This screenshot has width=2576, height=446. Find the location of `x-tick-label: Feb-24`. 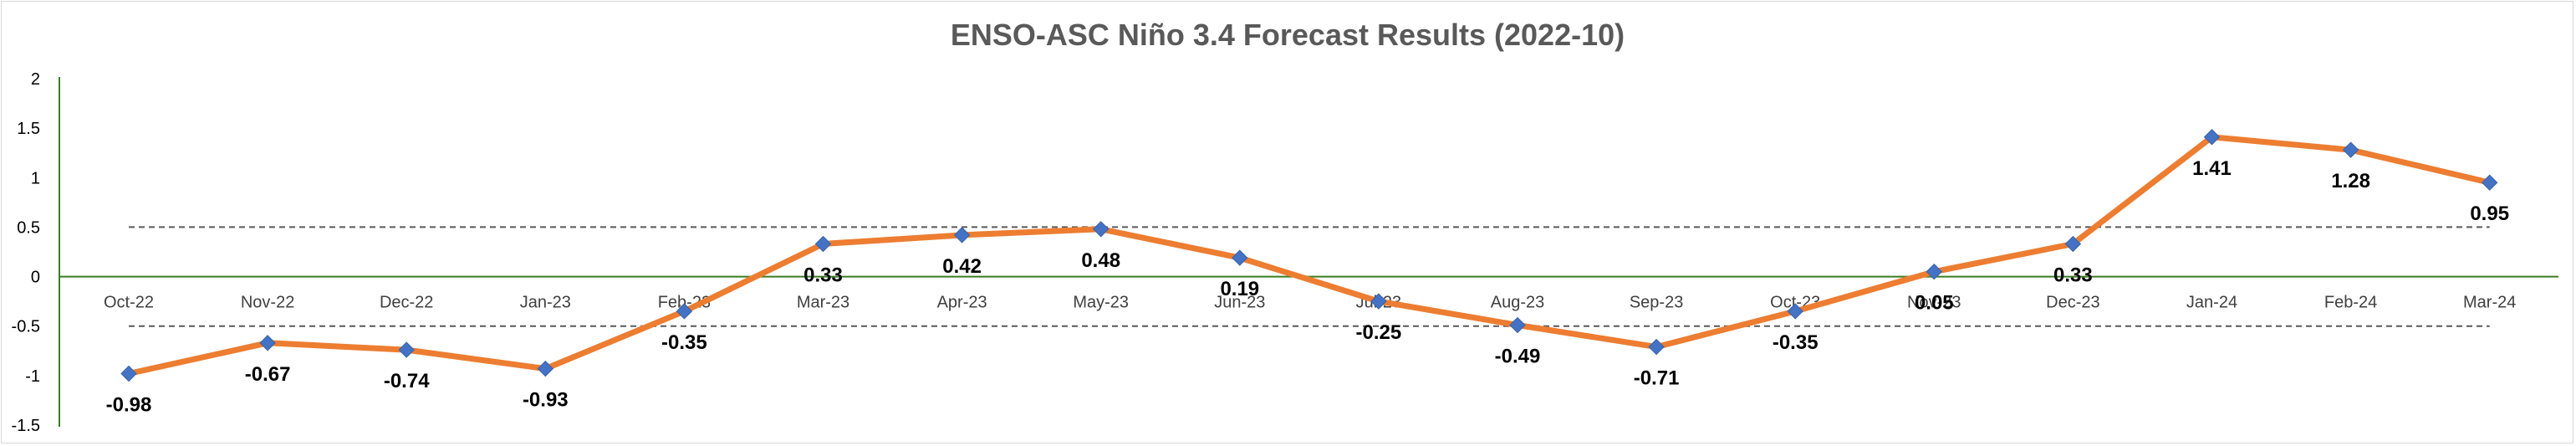

x-tick-label: Feb-24 is located at coordinates (2350, 303).